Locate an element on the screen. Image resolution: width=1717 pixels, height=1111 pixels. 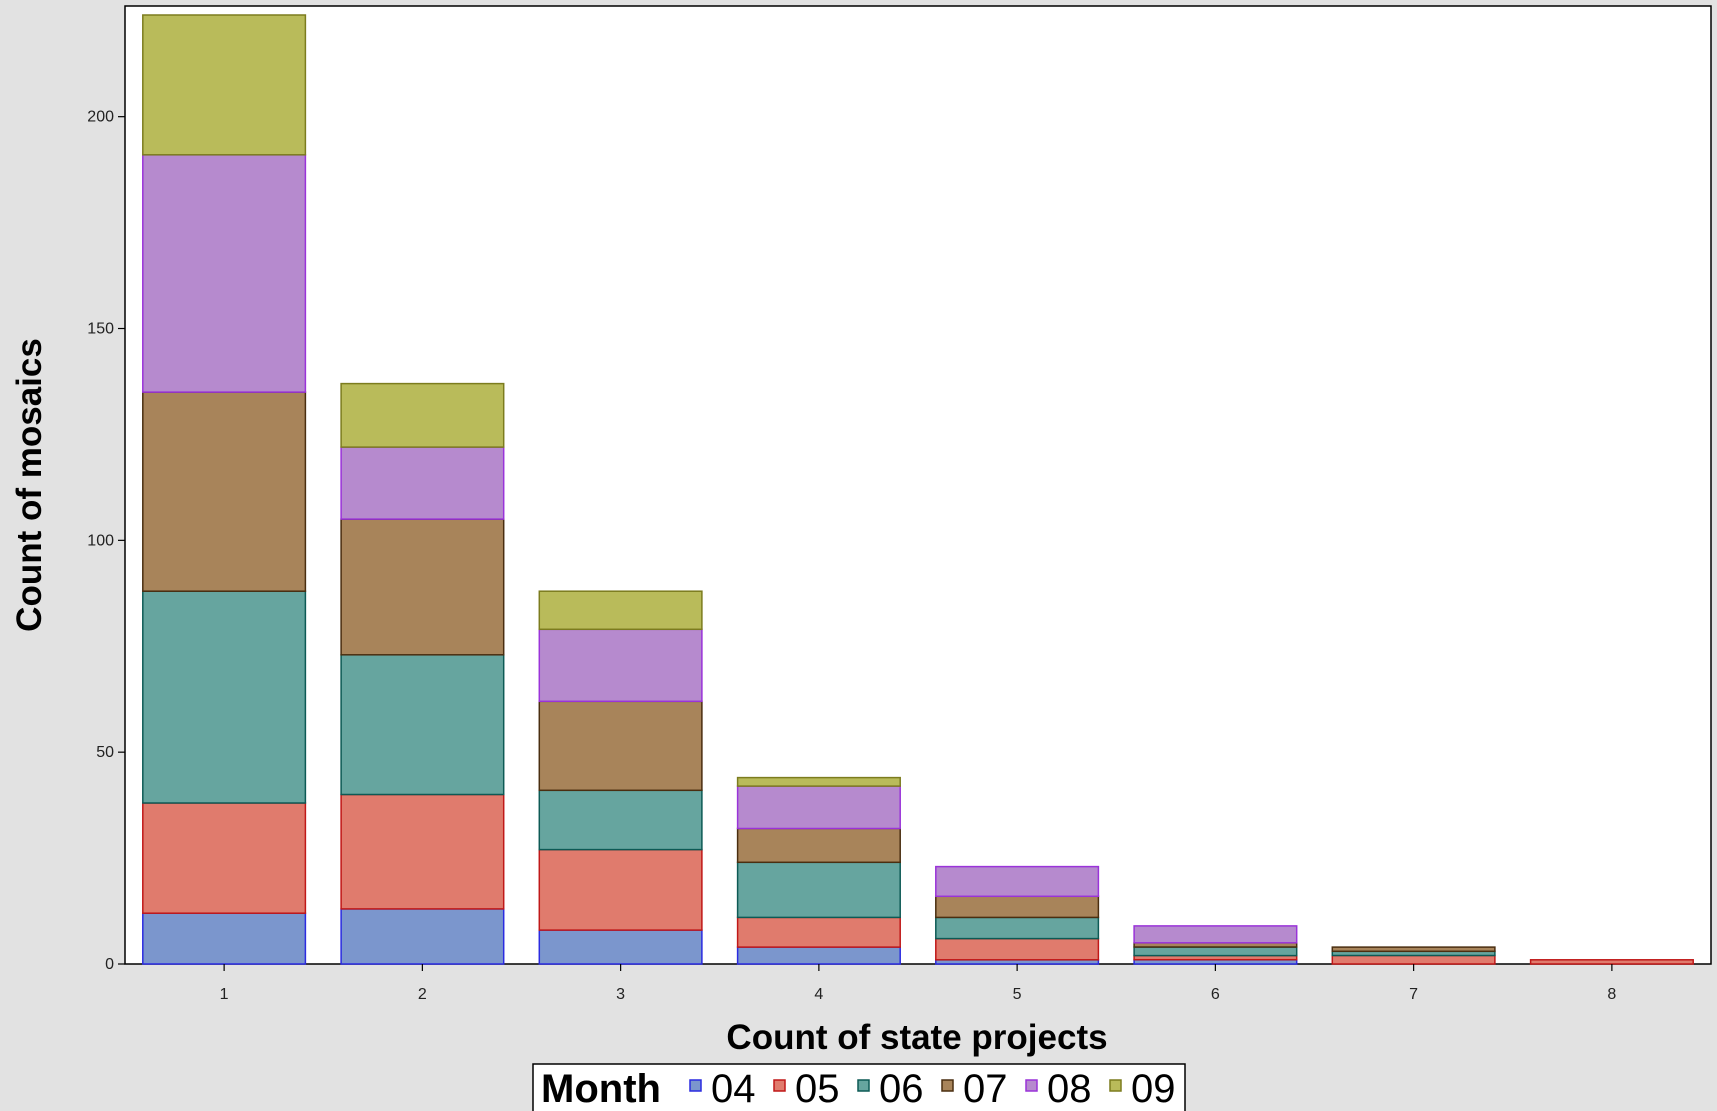
legend: Month 04 05 06 07 08 09 is located at coordinates (859, 1087).